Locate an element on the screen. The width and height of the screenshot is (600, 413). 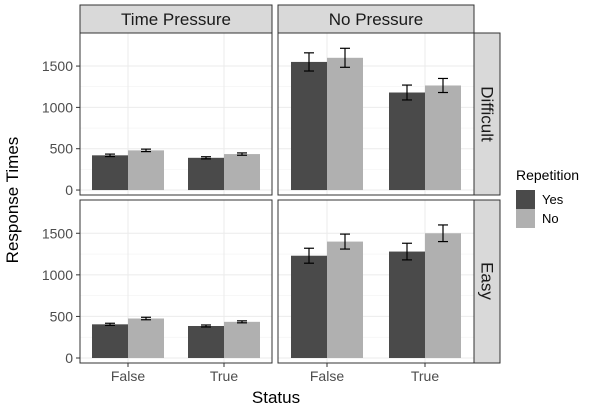
row-strip-label: Easy is located at coordinates (487, 281).